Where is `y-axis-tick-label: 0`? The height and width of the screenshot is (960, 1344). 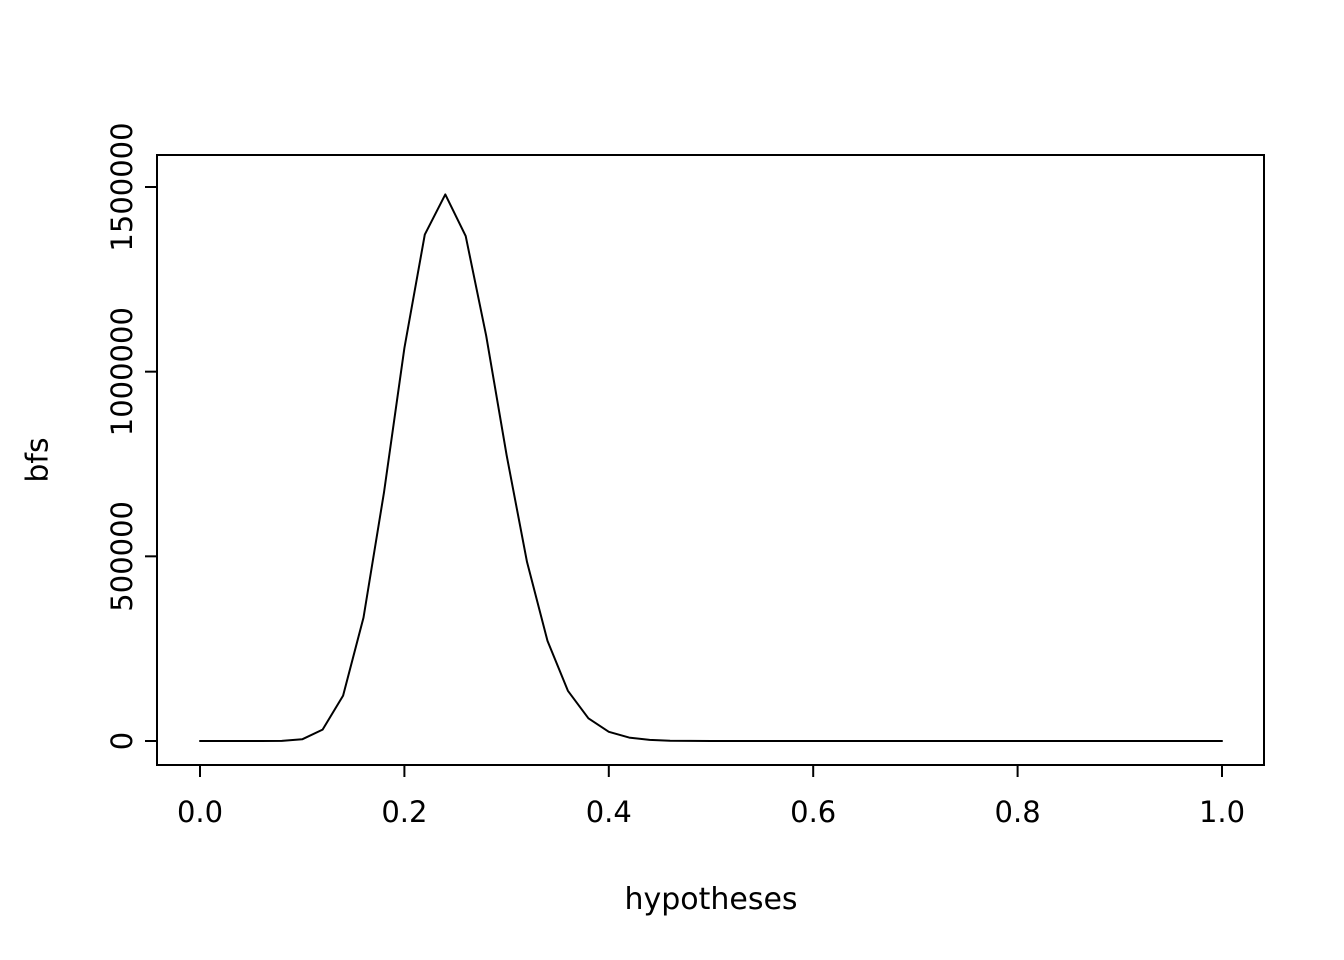
y-axis-tick-label: 0 is located at coordinates (122, 741).